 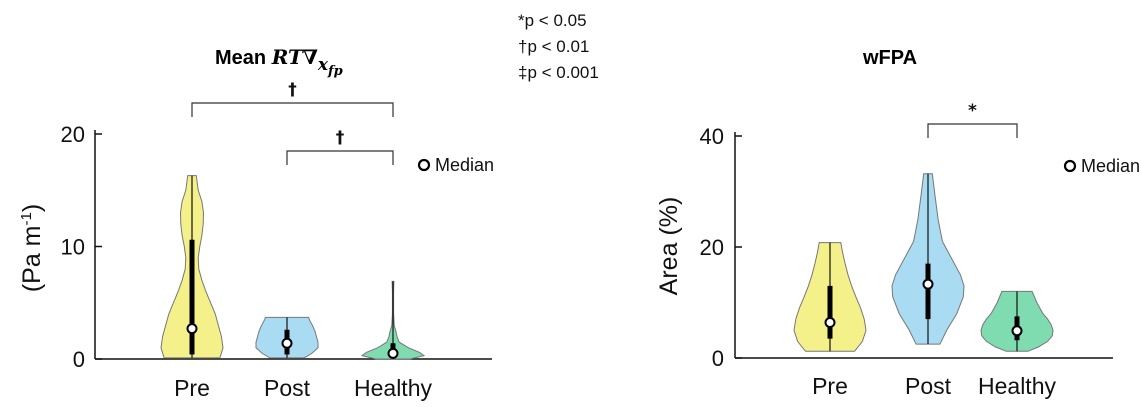 What do you see at coordinates (669, 246) in the screenshot?
I see `right-y-axis-label: Area (%)` at bounding box center [669, 246].